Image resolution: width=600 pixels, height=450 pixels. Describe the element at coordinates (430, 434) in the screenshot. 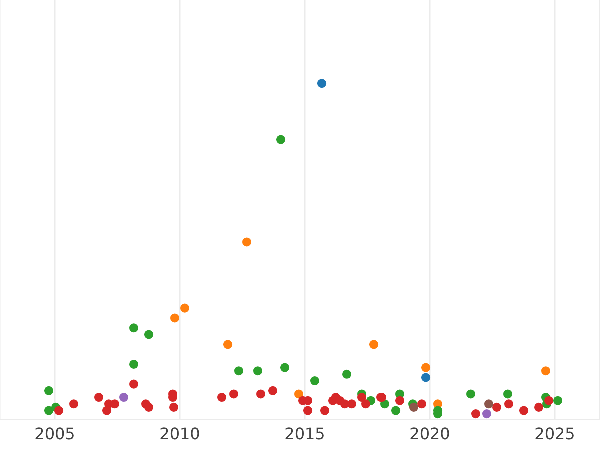

I see `x-tick-label: 2020` at that location.